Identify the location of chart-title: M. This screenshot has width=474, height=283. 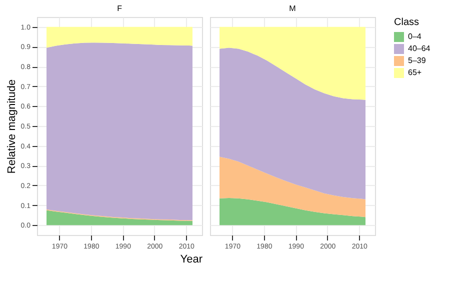
(292, 8).